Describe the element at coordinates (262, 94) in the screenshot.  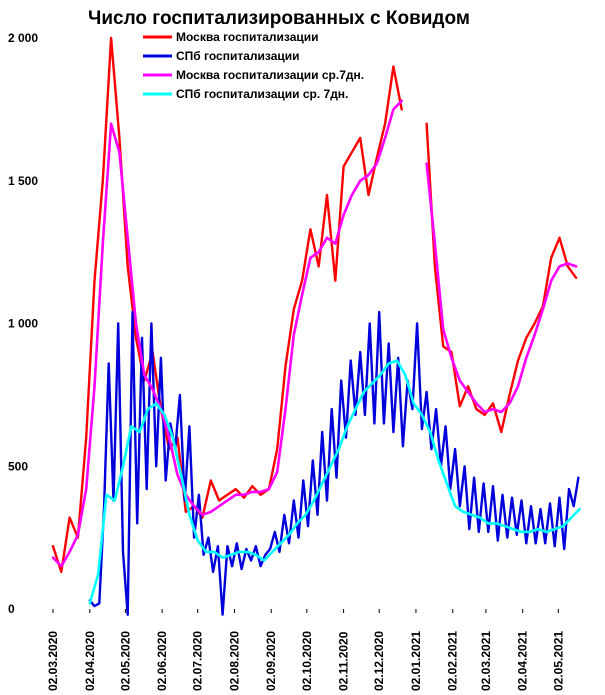
I see `legend-label: СПб госпитализации ср. 7дн.` at that location.